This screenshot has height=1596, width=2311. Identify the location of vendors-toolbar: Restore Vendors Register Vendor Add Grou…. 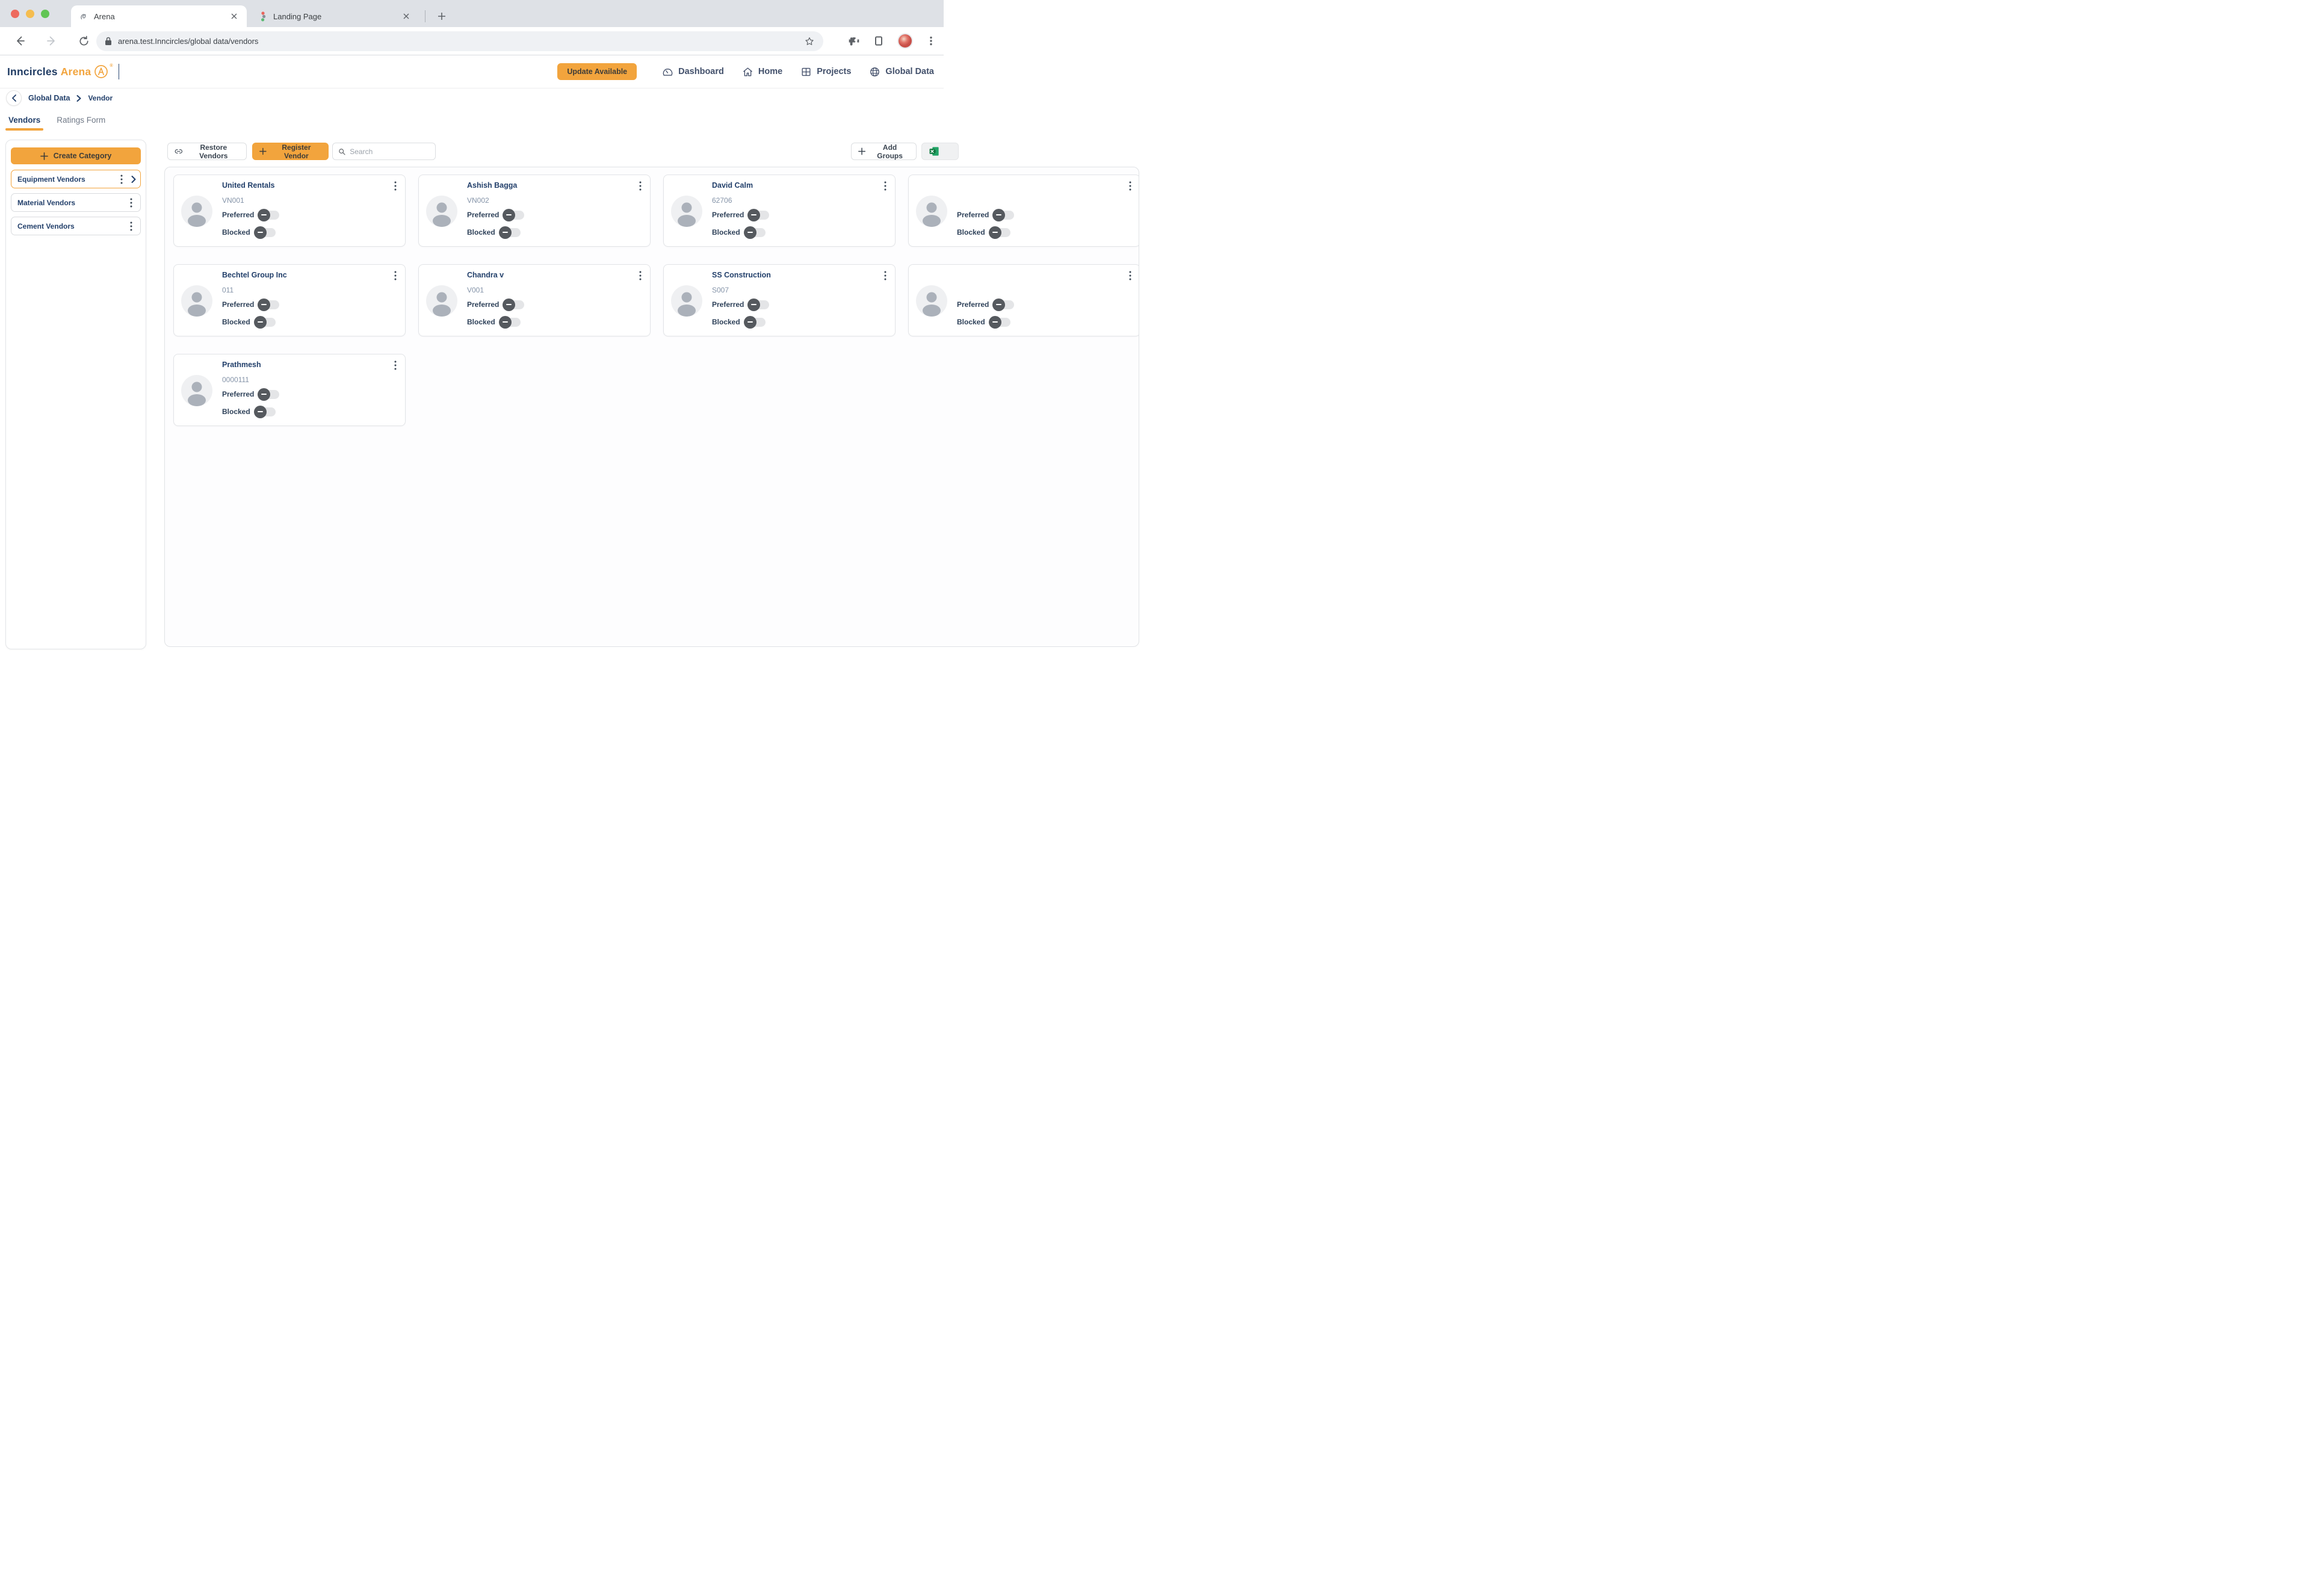
(563, 151).